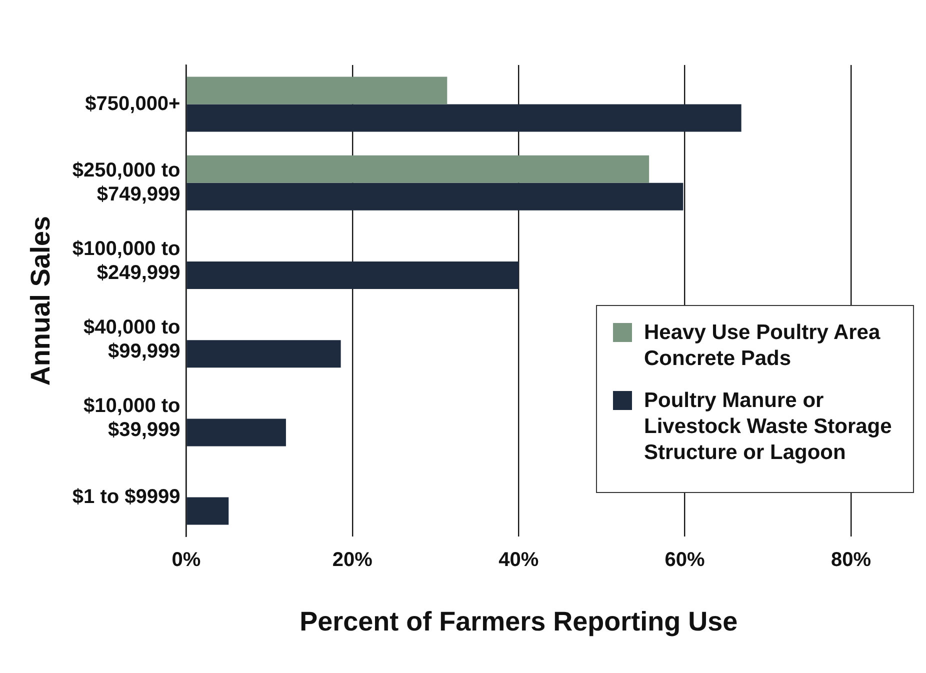 The height and width of the screenshot is (673, 926). I want to click on y-tick-label: $100,000 to $249,999, so click(126, 261).